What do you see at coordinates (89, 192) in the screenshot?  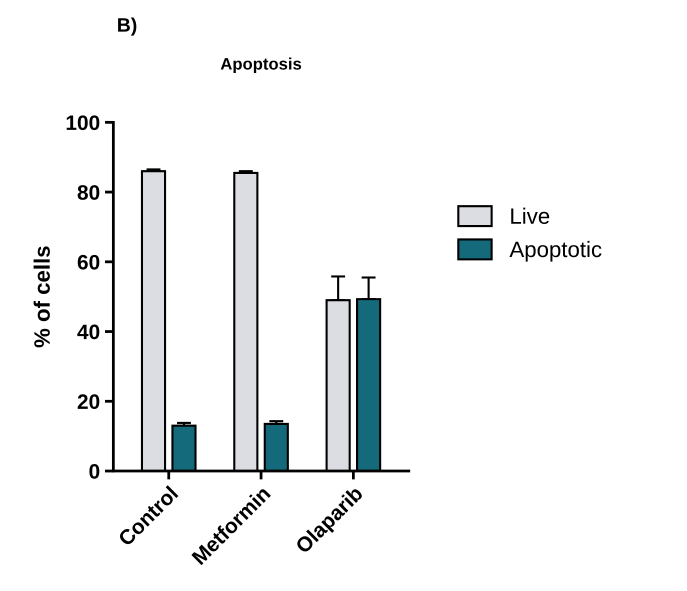 I see `y-tick-label: 80` at bounding box center [89, 192].